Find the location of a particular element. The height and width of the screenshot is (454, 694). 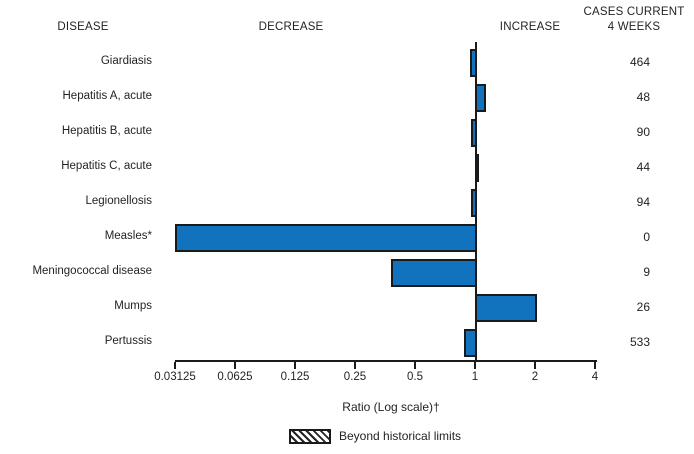

disease-label: Hepatitis B, acute is located at coordinates (106, 131).